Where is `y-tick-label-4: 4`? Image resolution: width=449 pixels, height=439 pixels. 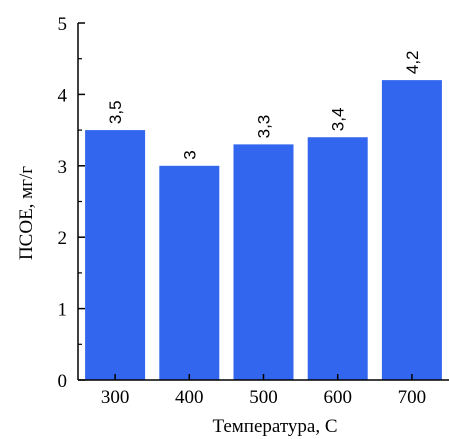
y-tick-label-4: 4 is located at coordinates (63, 95).